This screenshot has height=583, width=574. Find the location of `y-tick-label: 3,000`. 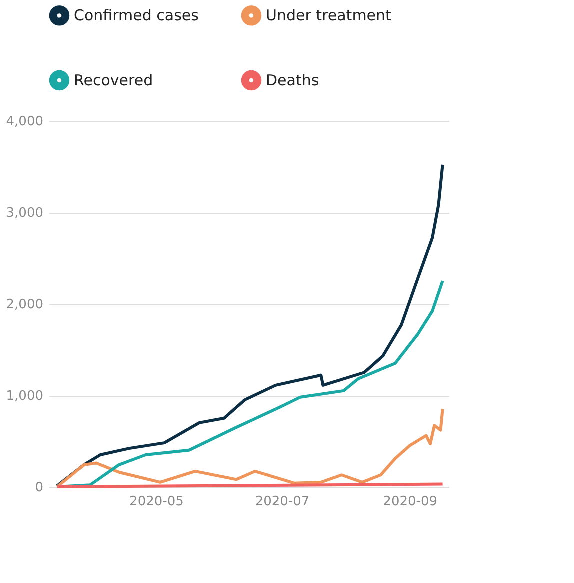

y-tick-label: 3,000 is located at coordinates (25, 213).